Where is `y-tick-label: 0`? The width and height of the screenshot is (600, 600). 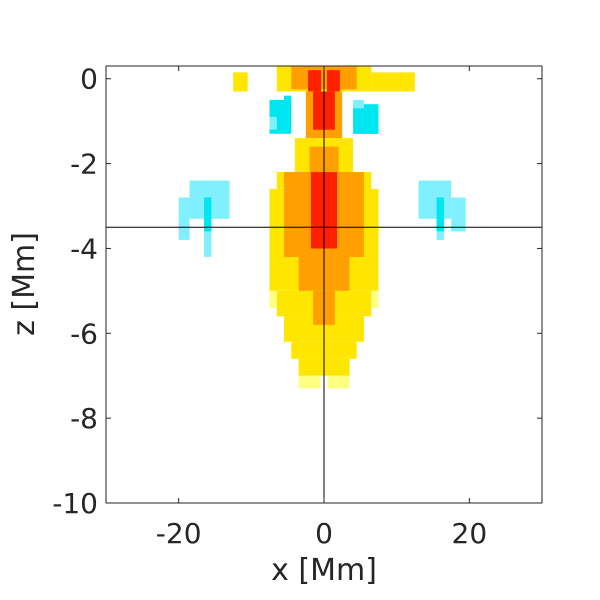
y-tick-label: 0 is located at coordinates (89, 79).